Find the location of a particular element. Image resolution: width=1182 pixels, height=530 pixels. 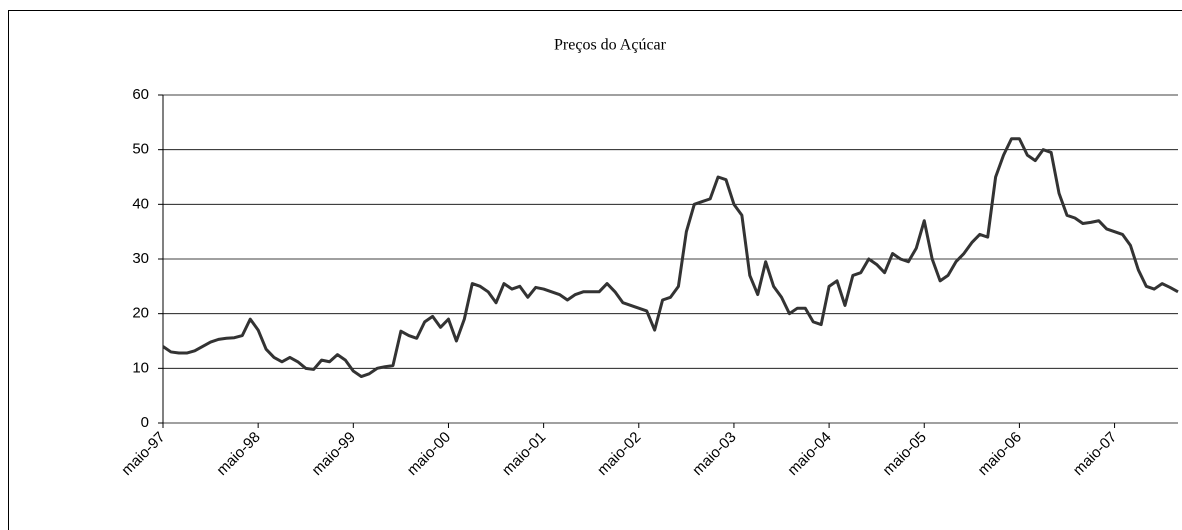

x-tick-label: maio-07 is located at coordinates (1095, 454).